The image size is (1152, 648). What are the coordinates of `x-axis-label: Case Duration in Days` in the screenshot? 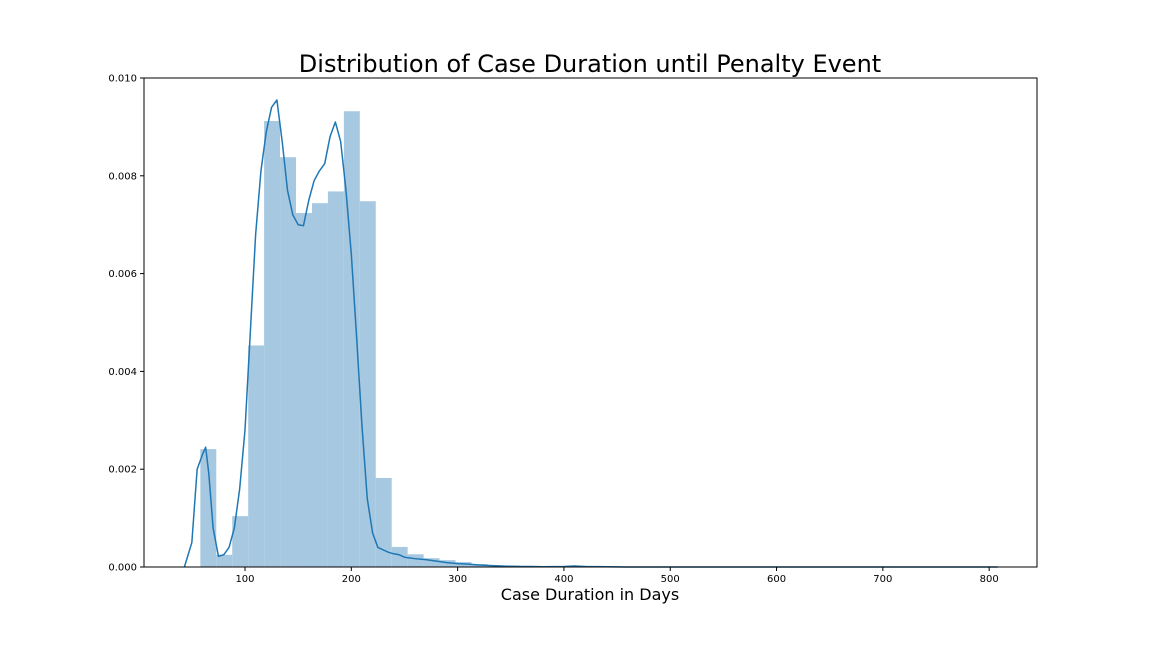 It's located at (590, 594).